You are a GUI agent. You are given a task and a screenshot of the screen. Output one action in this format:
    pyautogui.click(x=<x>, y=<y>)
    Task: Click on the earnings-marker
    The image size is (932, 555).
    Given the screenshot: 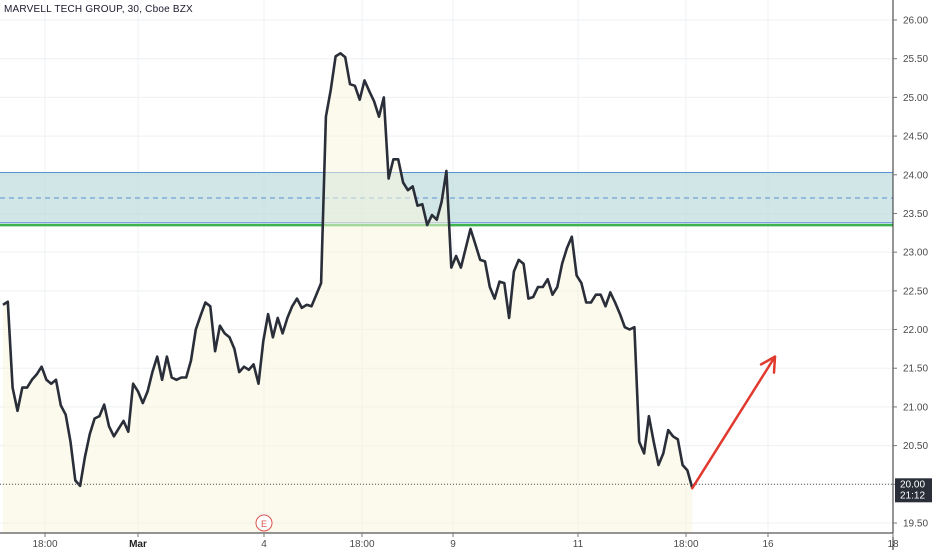 What is the action you would take?
    pyautogui.click(x=264, y=523)
    